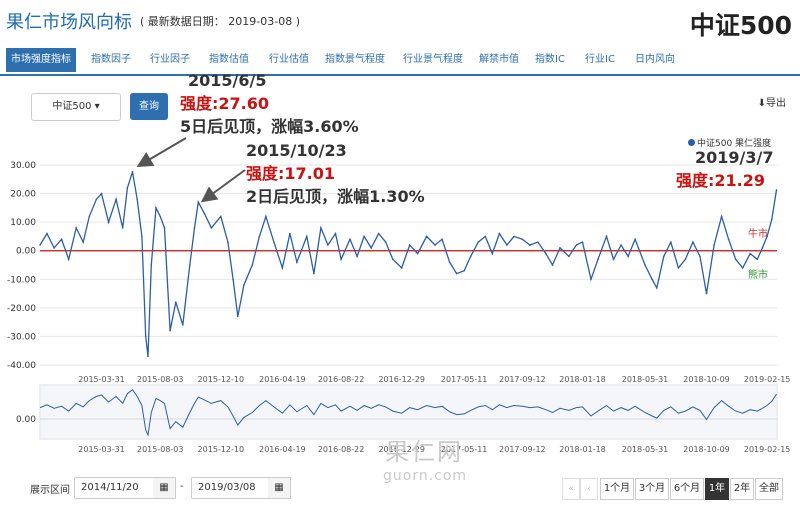 This screenshot has width=800, height=514. What do you see at coordinates (617, 489) in the screenshot?
I see `range-1m-button: 1个月` at bounding box center [617, 489].